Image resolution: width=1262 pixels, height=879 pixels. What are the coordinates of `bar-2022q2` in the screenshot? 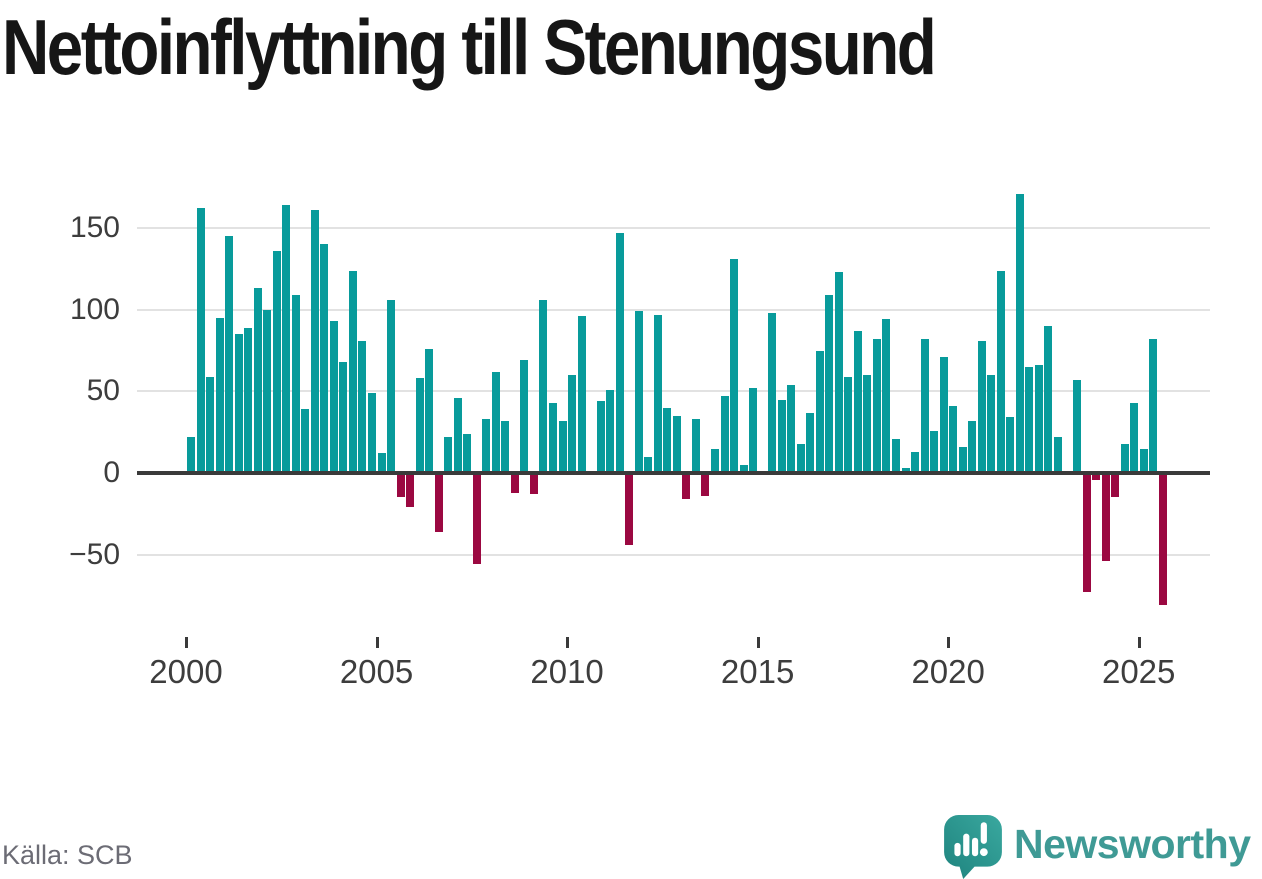 It's located at (1038, 419).